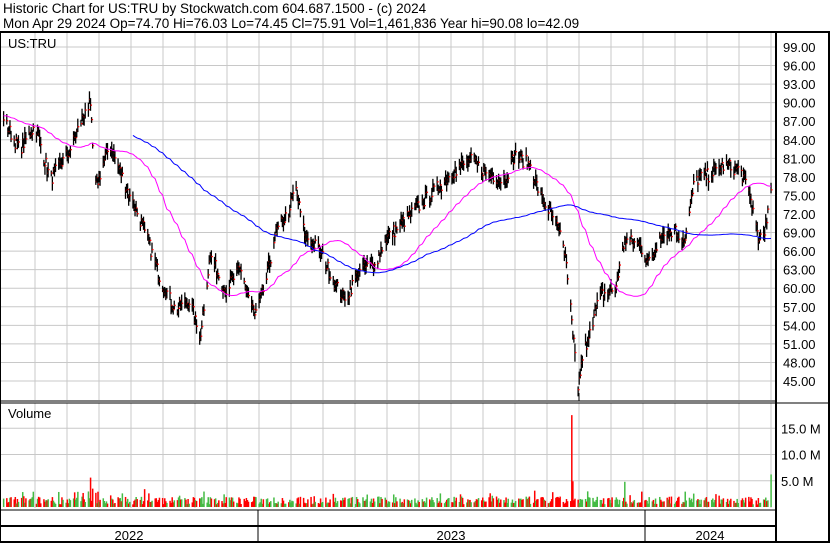 This screenshot has height=543, width=830. What do you see at coordinates (799, 47) in the screenshot?
I see `y-tick-label: 99.00` at bounding box center [799, 47].